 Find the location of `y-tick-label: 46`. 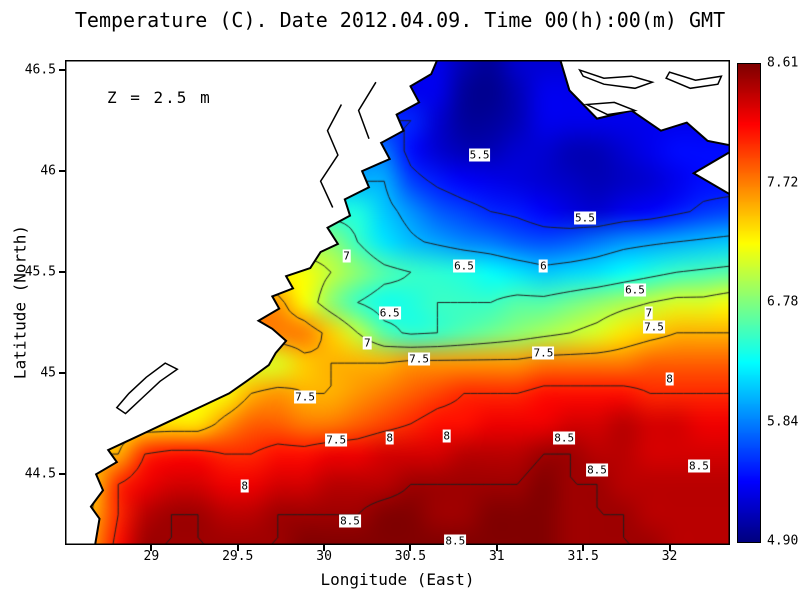

y-tick-label: 46 is located at coordinates (48, 171).